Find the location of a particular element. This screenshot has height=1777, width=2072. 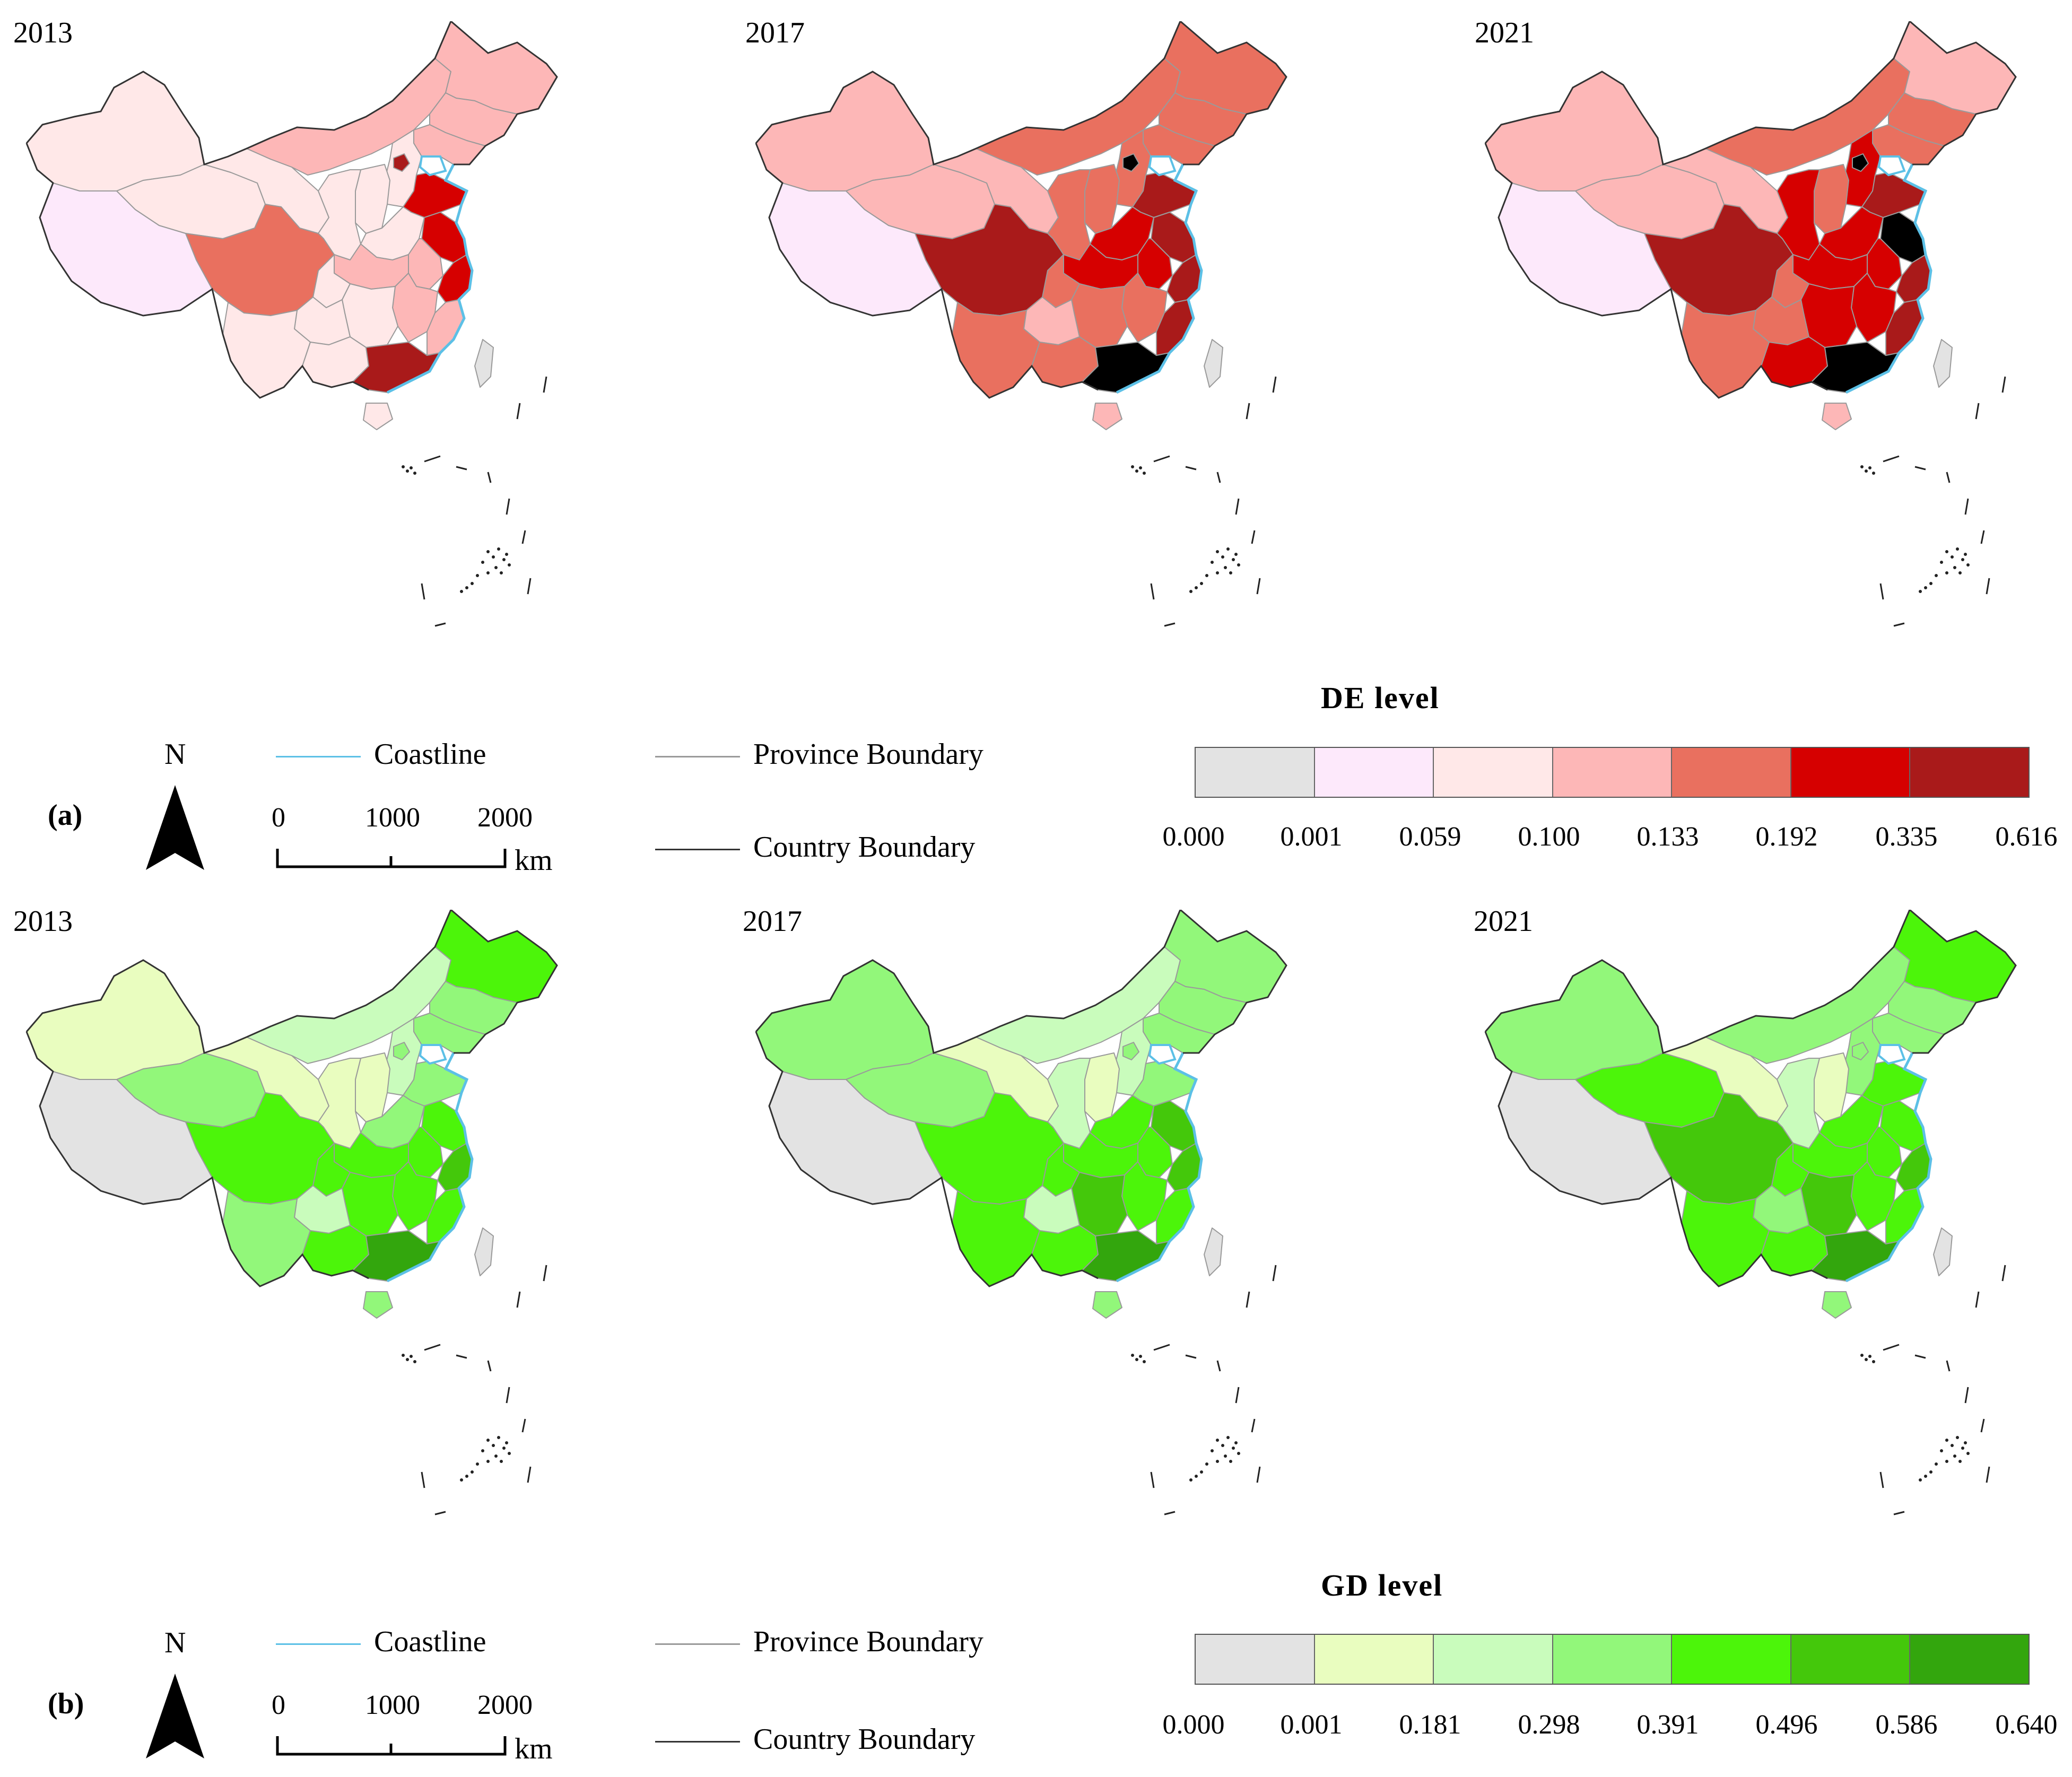

color-ramp-b is located at coordinates (1612, 1659).